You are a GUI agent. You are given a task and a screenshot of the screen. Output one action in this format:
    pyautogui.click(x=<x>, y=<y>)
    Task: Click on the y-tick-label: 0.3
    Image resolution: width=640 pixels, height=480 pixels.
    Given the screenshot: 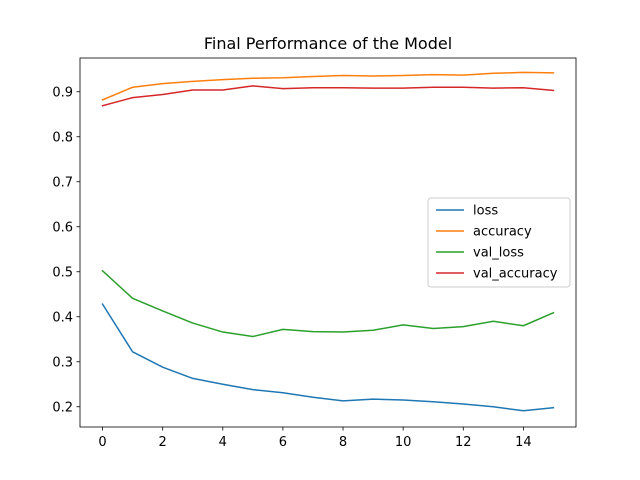 What is the action you would take?
    pyautogui.click(x=62, y=362)
    